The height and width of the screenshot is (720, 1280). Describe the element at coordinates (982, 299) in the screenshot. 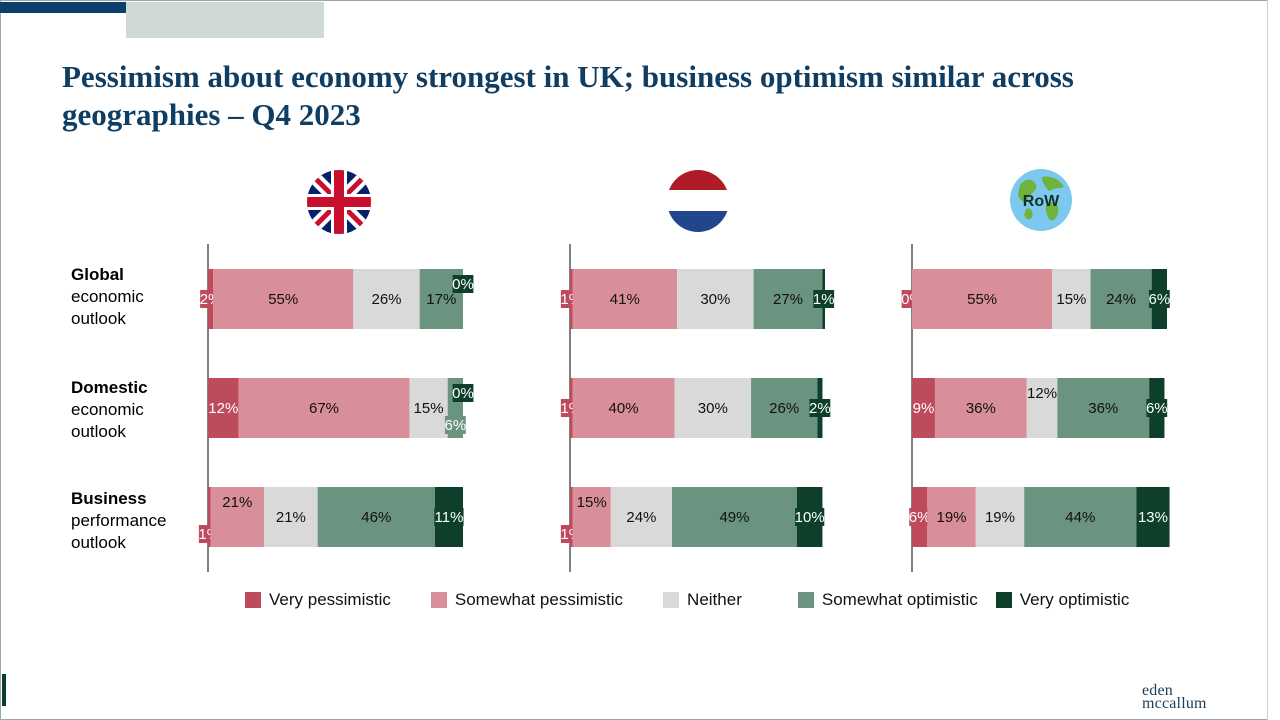

I see `bar-row-row1-somewhat-pessimistic` at that location.